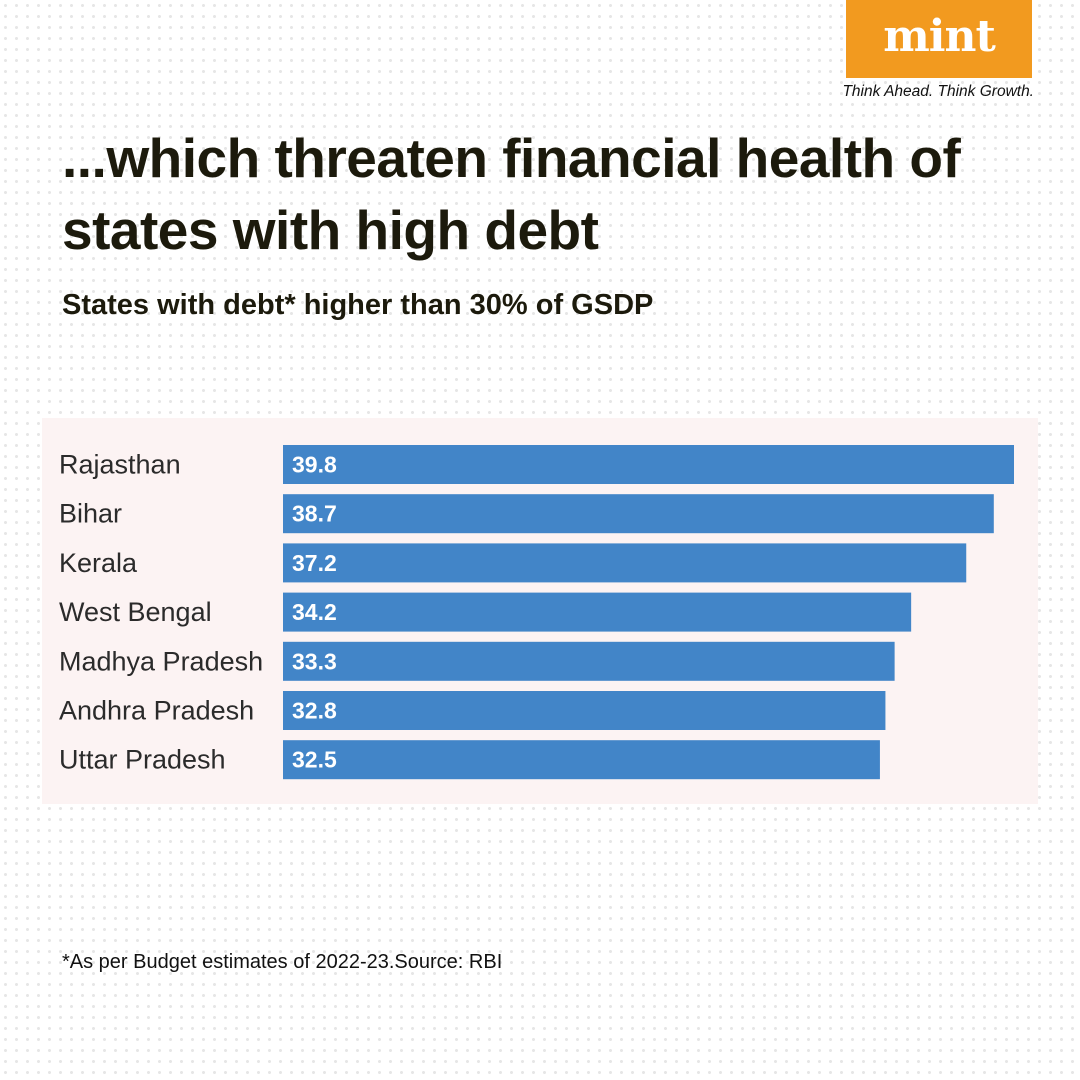  Describe the element at coordinates (90, 514) in the screenshot. I see `category-label: Bihar` at that location.